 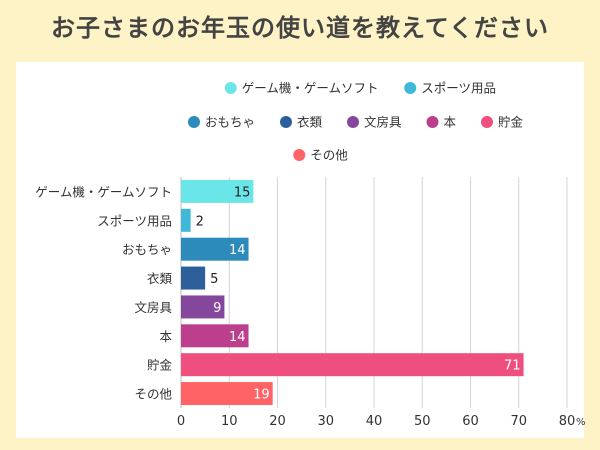 I want to click on legend-label: 文房具, so click(x=383, y=122).